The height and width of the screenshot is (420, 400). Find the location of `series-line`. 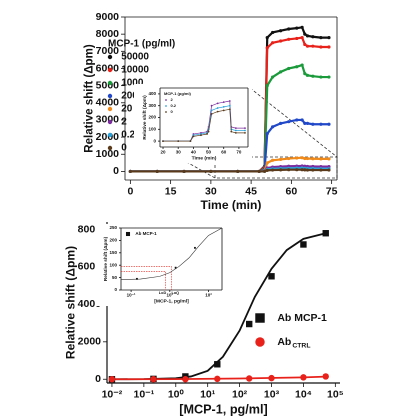

series-line is located at coordinates (229, 170).